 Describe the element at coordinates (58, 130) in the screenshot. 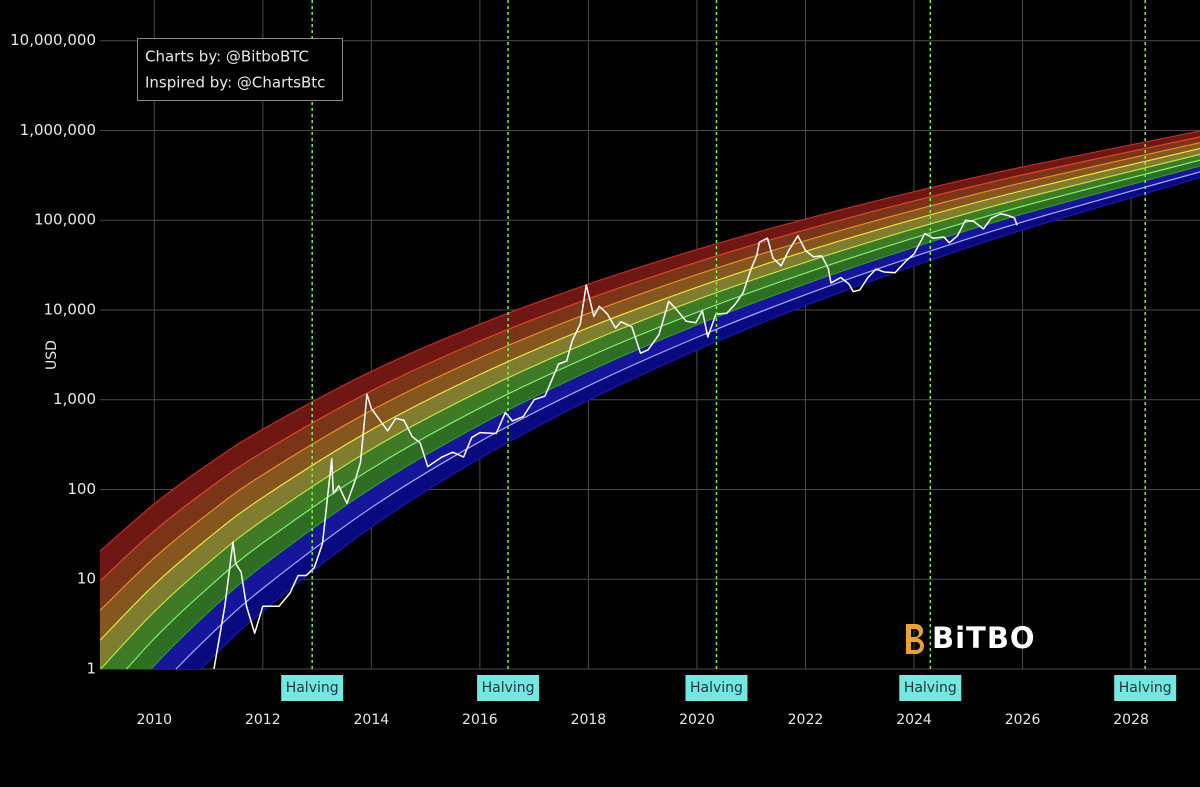

I see `y-tick-label: 1,000,000` at that location.